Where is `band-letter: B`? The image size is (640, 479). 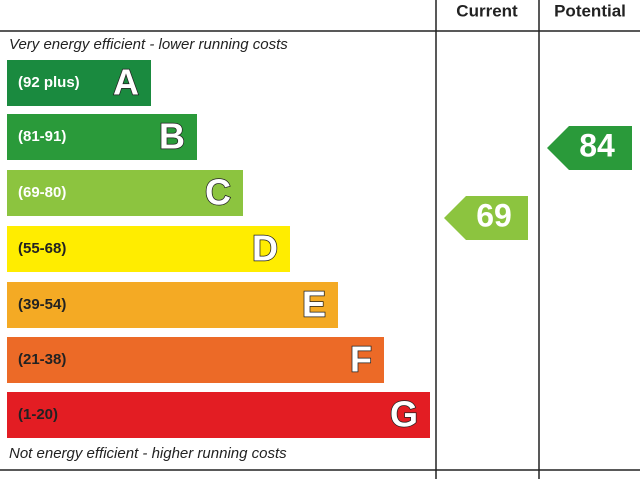 band-letter: B is located at coordinates (172, 136).